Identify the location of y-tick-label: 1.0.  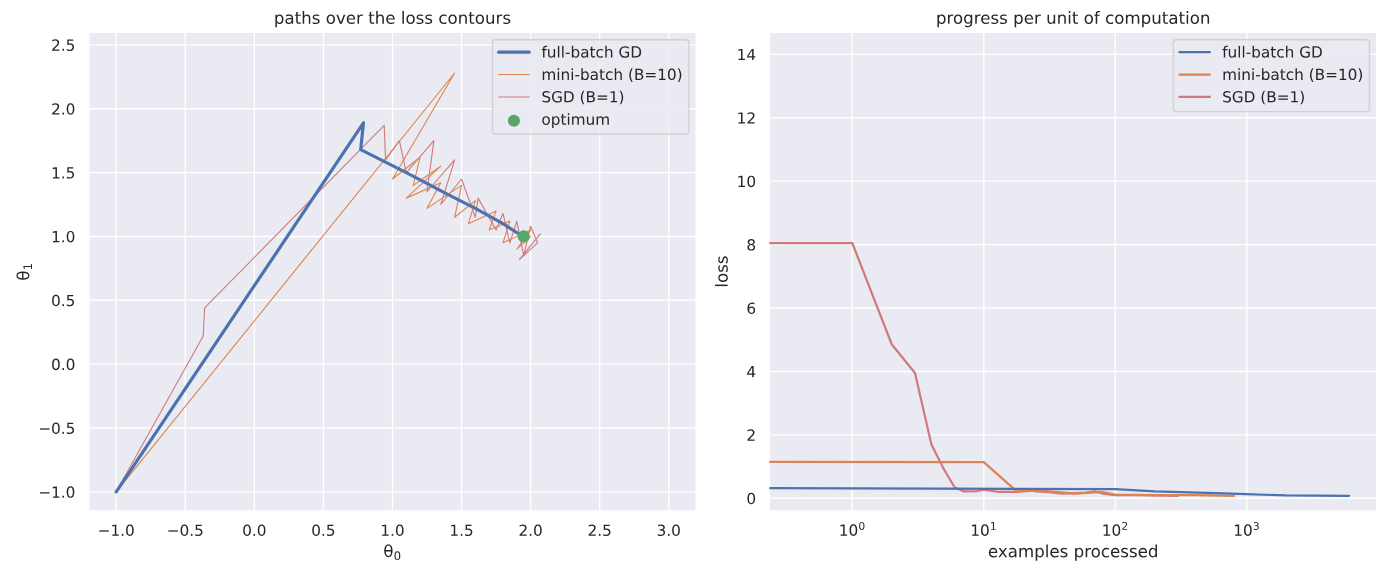
(63, 236).